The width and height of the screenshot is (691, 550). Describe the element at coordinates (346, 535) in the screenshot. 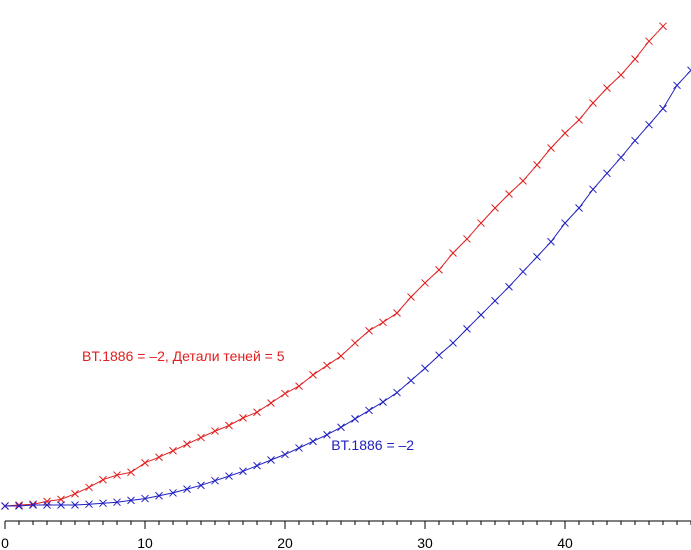

I see `axes: 0 10 20 30 40` at that location.